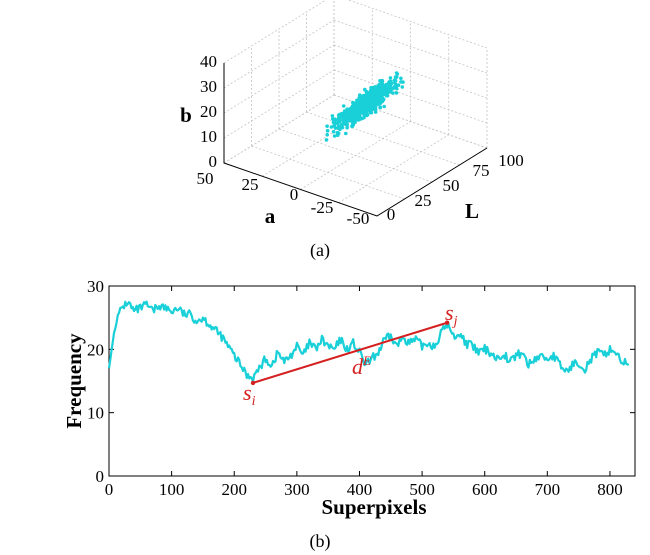 The height and width of the screenshot is (555, 650). What do you see at coordinates (322, 207) in the screenshot?
I see `a-tick-minus25: -25` at bounding box center [322, 207].